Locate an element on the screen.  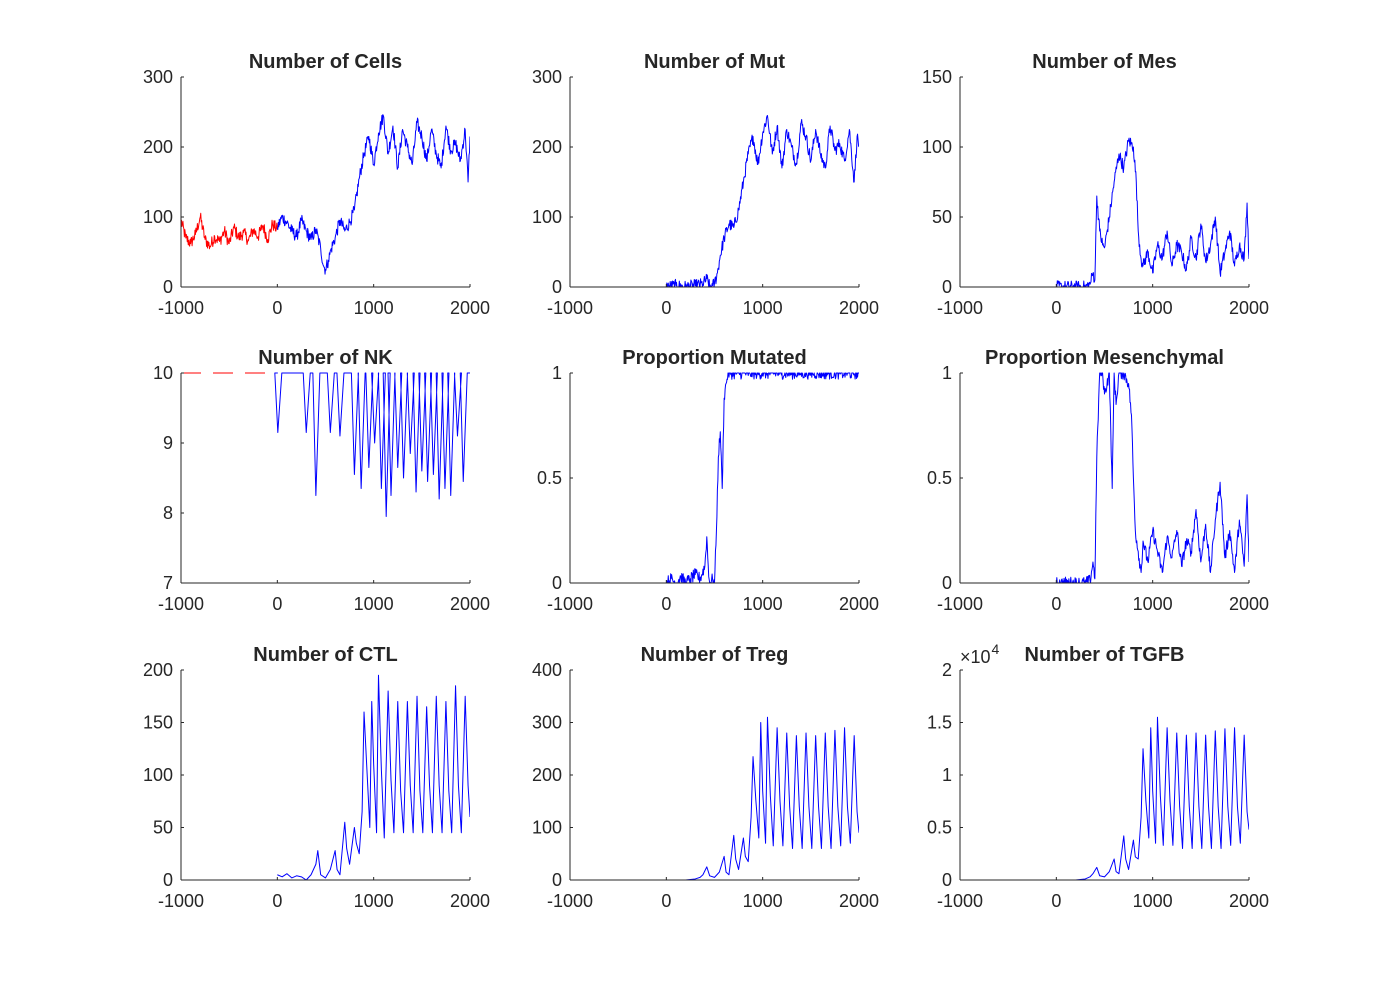
number-of-mes-series-blue-line is located at coordinates (1152, 212).